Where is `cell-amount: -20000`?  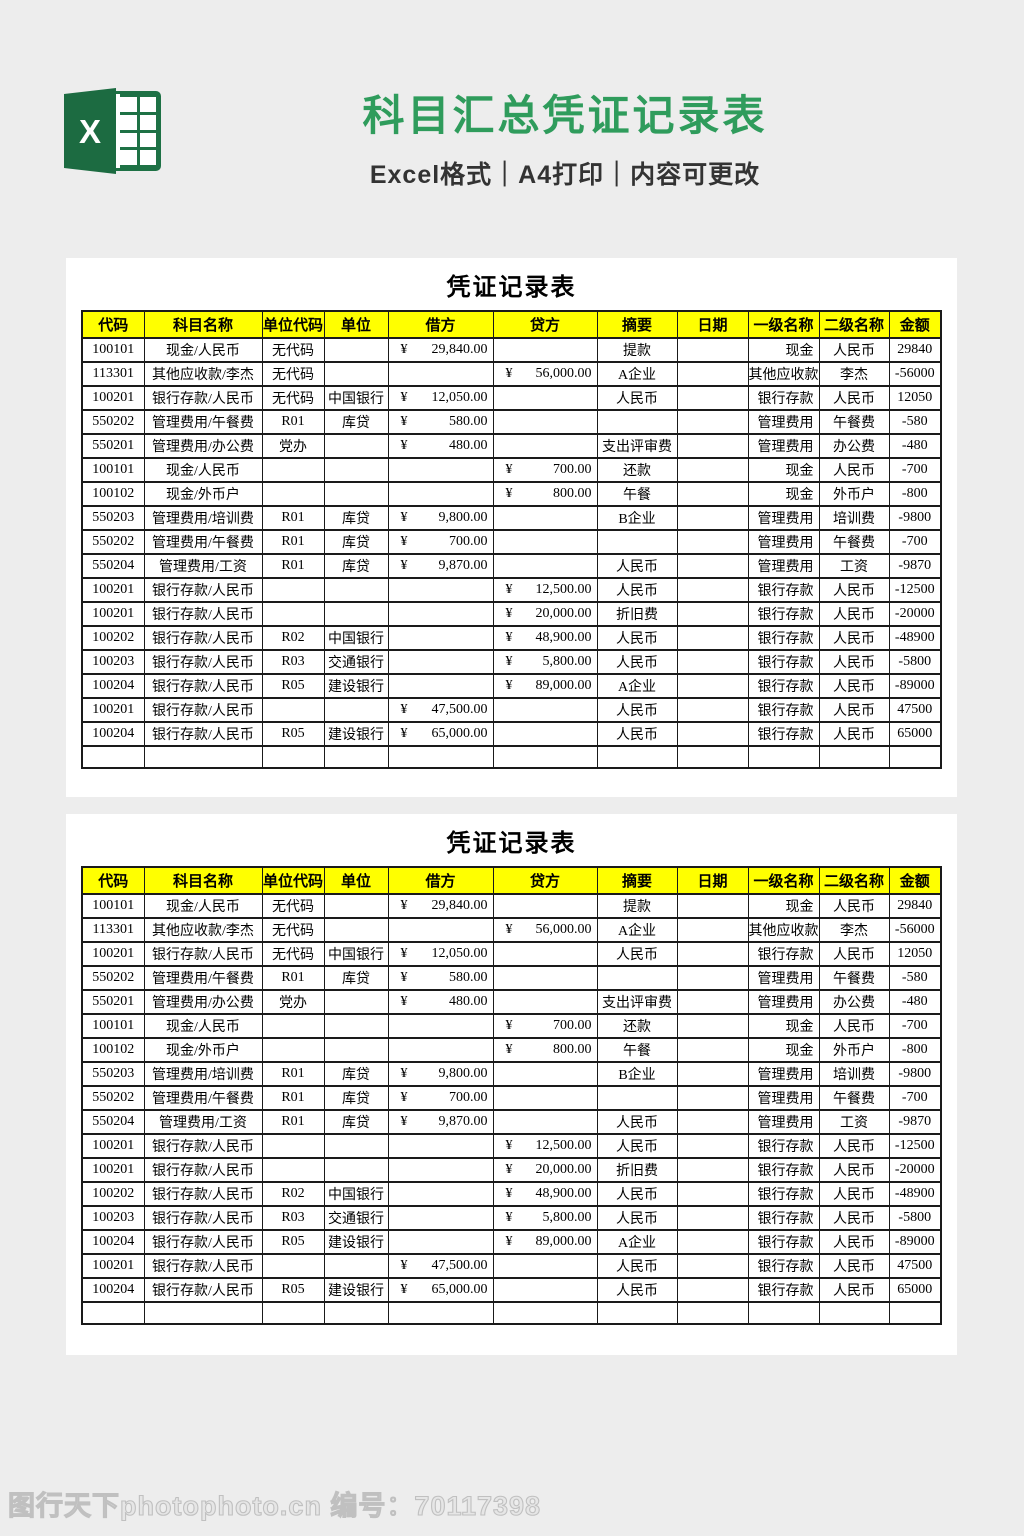
cell-amount: -20000 is located at coordinates (915, 614).